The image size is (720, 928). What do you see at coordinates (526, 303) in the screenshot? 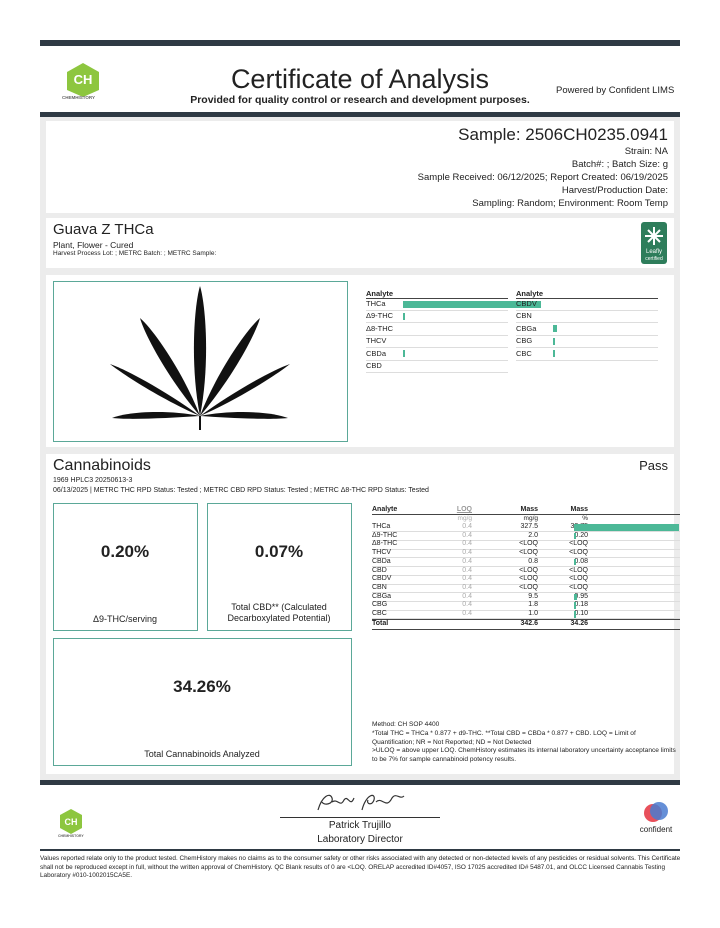
I see `analyte-name: CBDV` at bounding box center [526, 303].